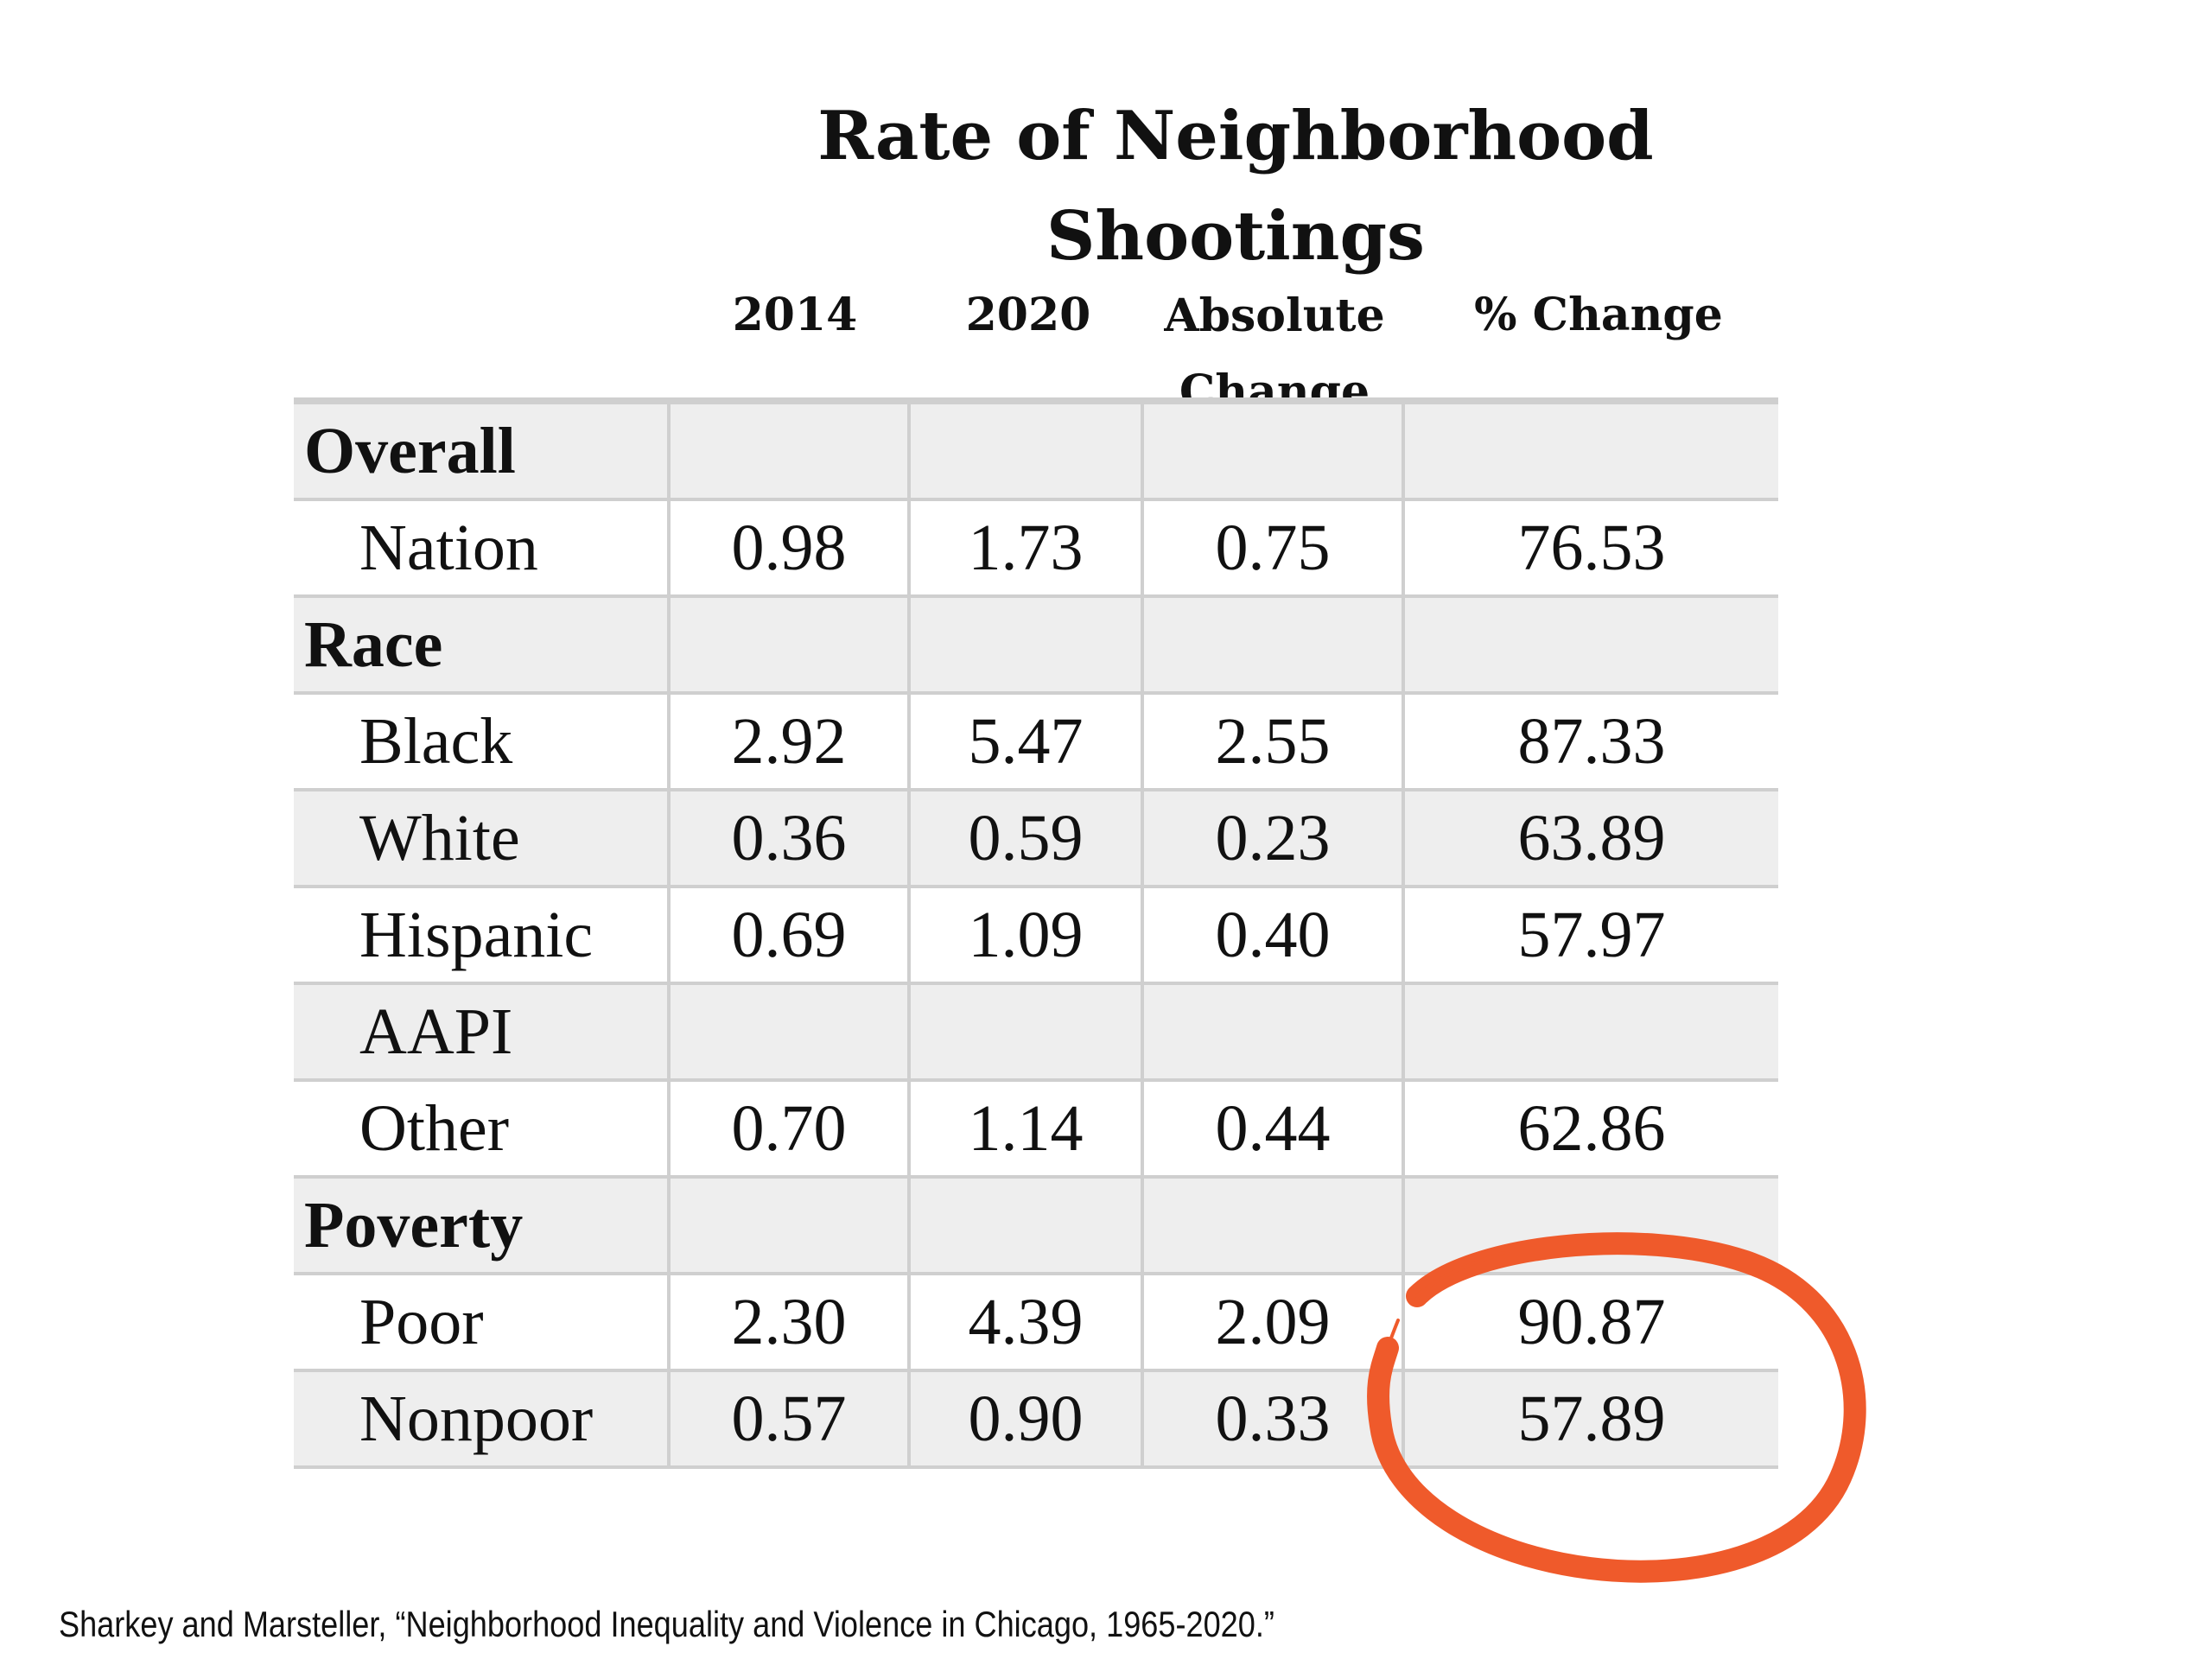 The width and height of the screenshot is (2212, 1659). I want to click on cell-absolute-change: 2.55, so click(1272, 742).